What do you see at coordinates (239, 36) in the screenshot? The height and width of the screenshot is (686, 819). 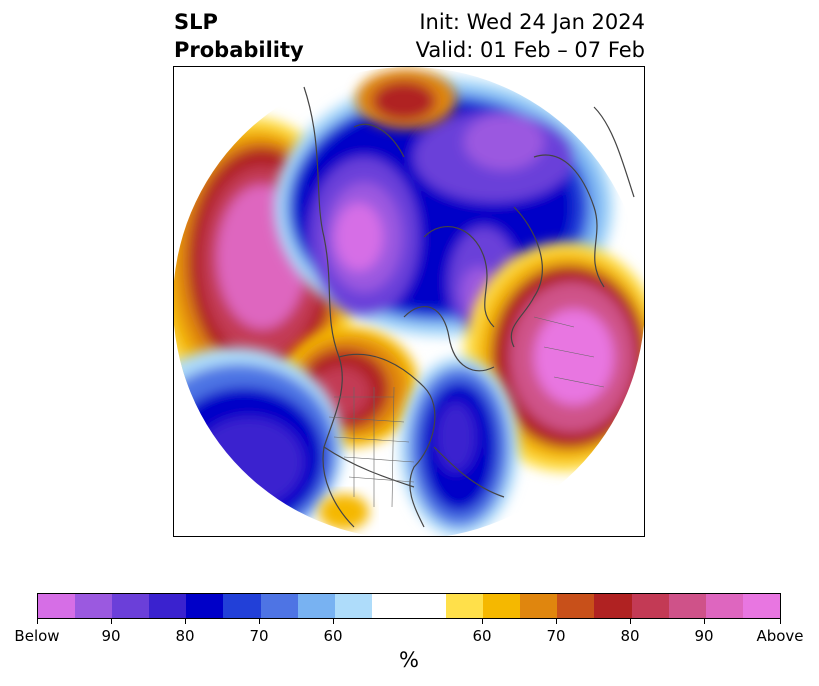 I see `map-title-left: SLP Probability` at bounding box center [239, 36].